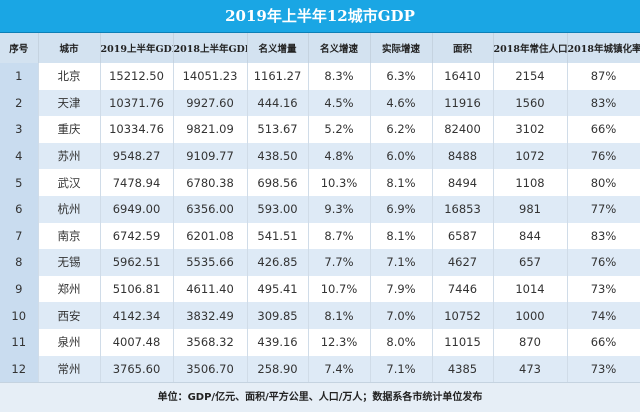  I want to click on table-cell: 8488, so click(463, 156).